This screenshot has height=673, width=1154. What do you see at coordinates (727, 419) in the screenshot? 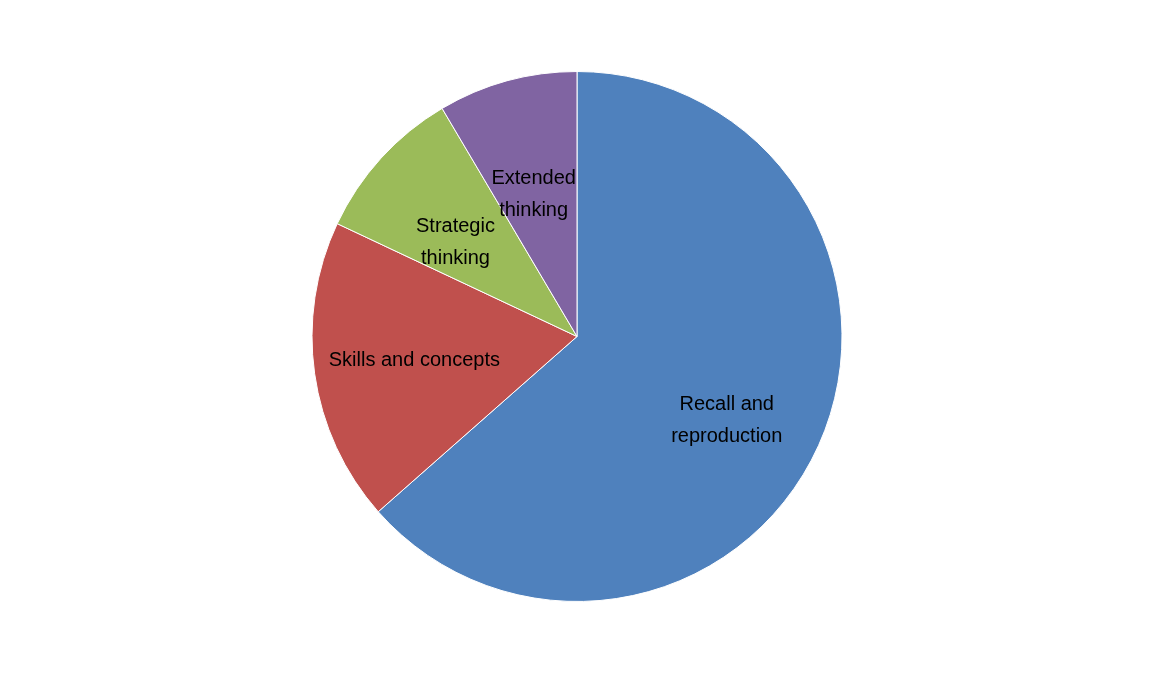
I see `slice-label: Recall and reproduction` at bounding box center [727, 419].